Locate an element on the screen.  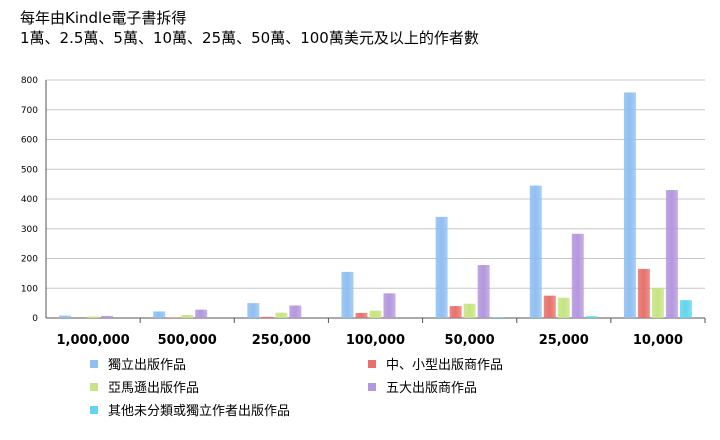
x-tick-label: 100,000 is located at coordinates (375, 340).